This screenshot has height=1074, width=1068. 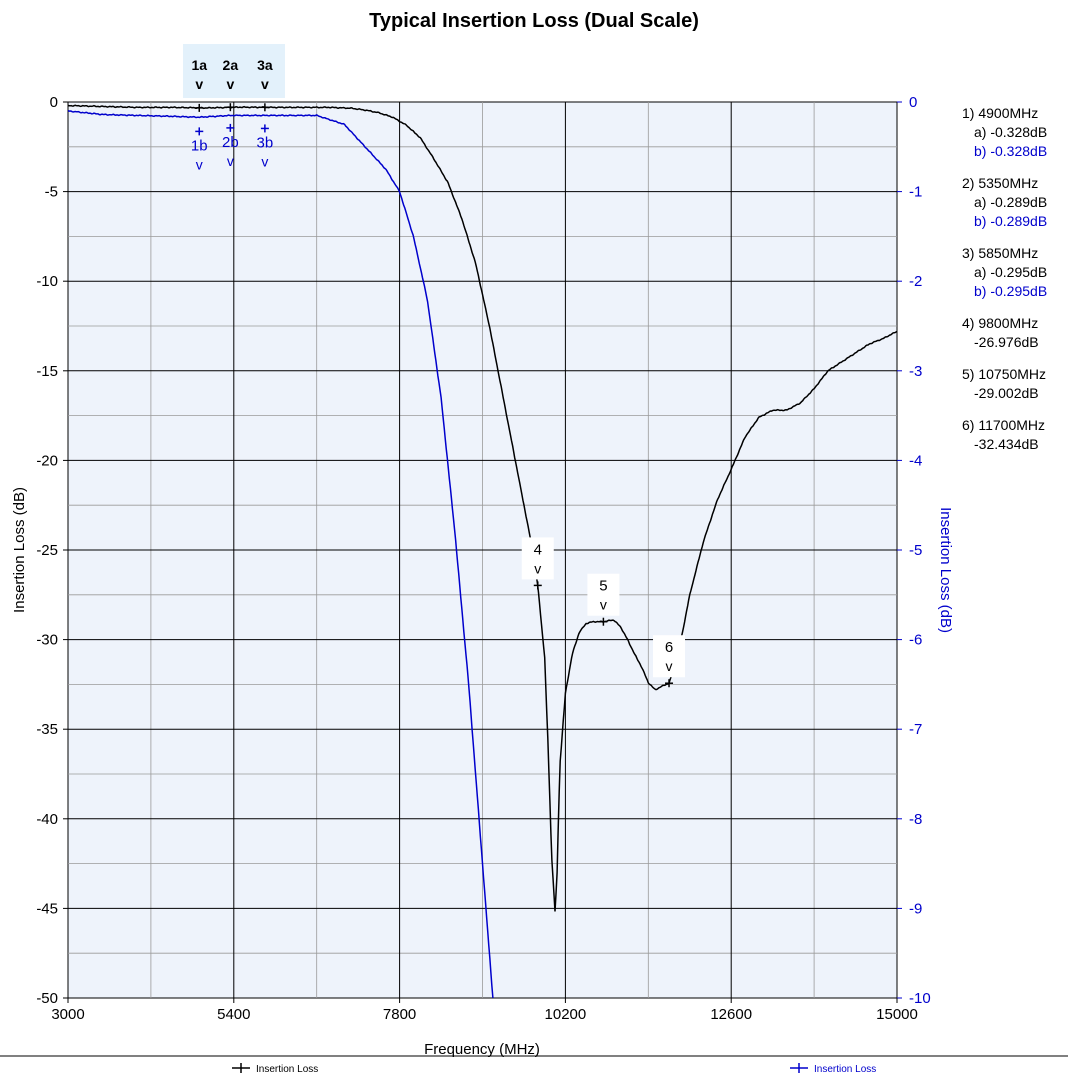 I want to click on marker-label: 1a, so click(x=199, y=65).